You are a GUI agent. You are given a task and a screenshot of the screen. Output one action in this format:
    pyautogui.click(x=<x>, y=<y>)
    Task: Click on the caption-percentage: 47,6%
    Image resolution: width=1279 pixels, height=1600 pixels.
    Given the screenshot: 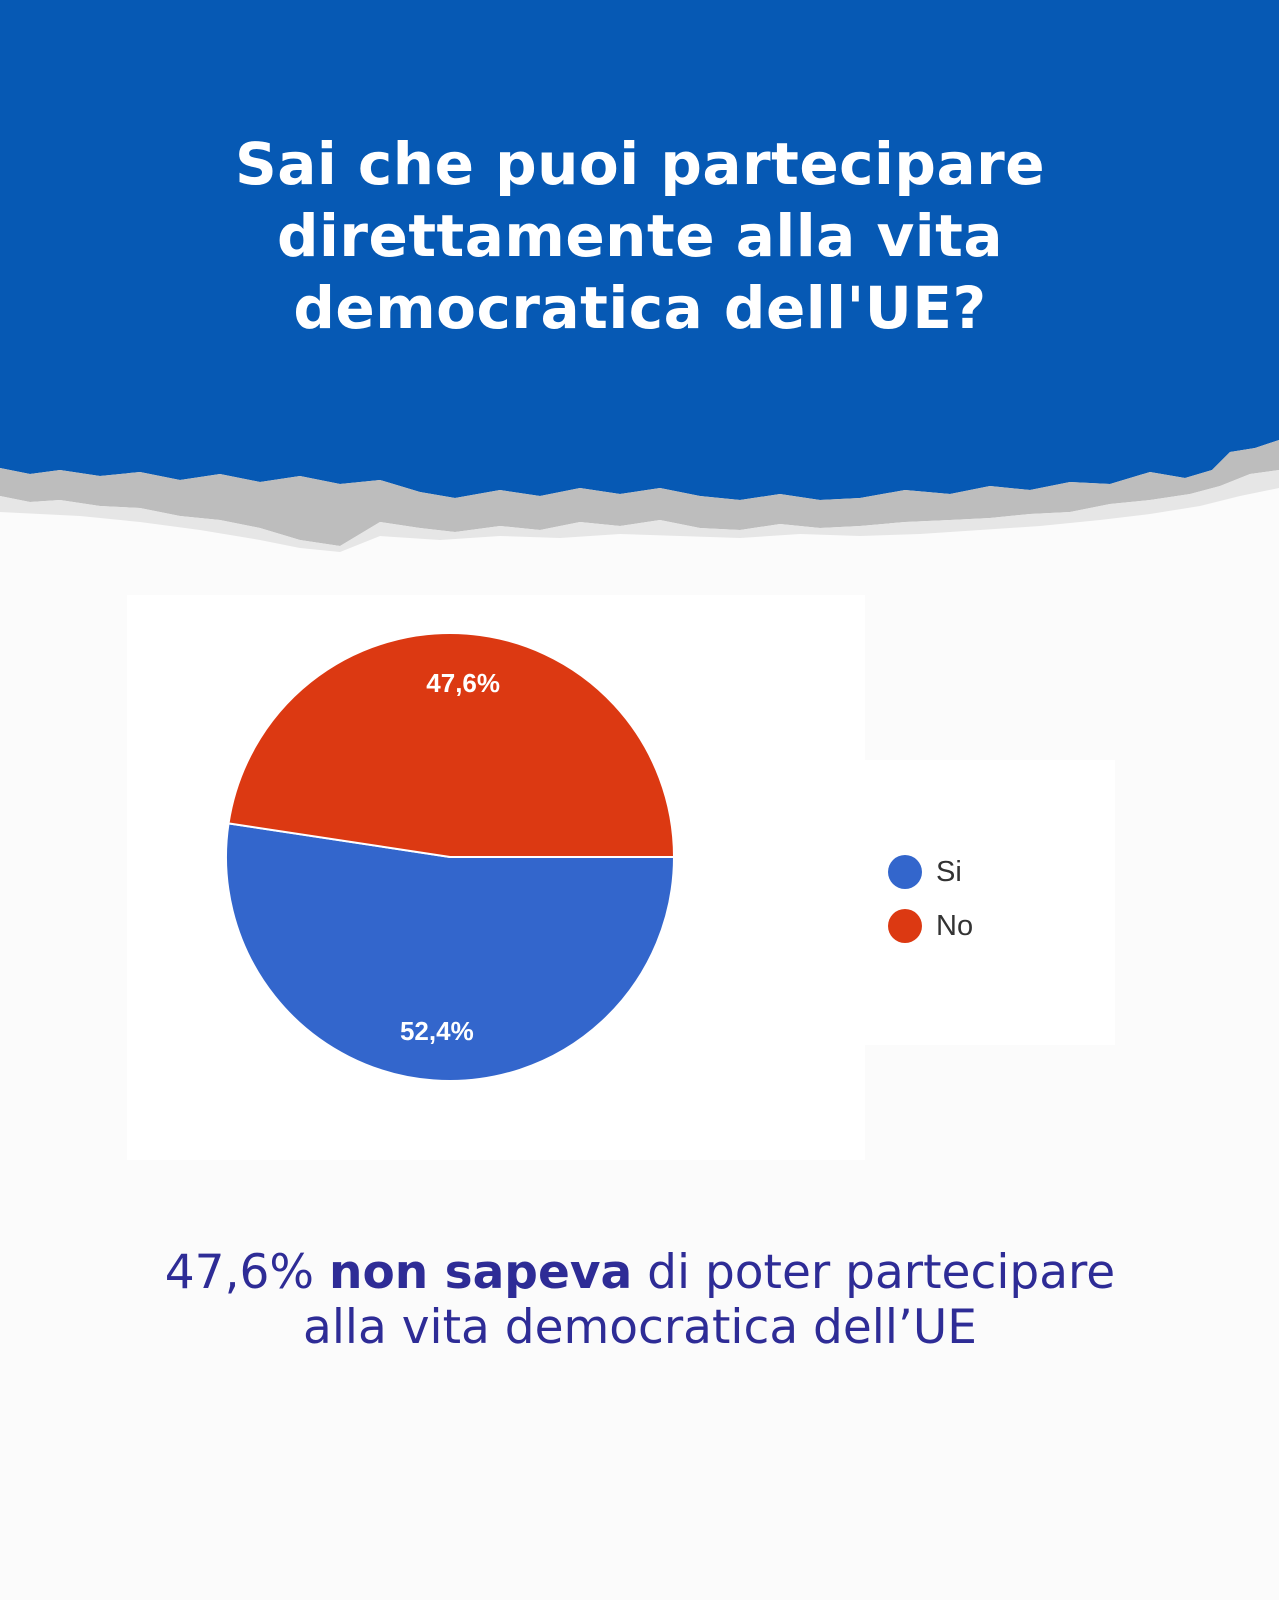 What is the action you would take?
    pyautogui.click(x=239, y=1272)
    